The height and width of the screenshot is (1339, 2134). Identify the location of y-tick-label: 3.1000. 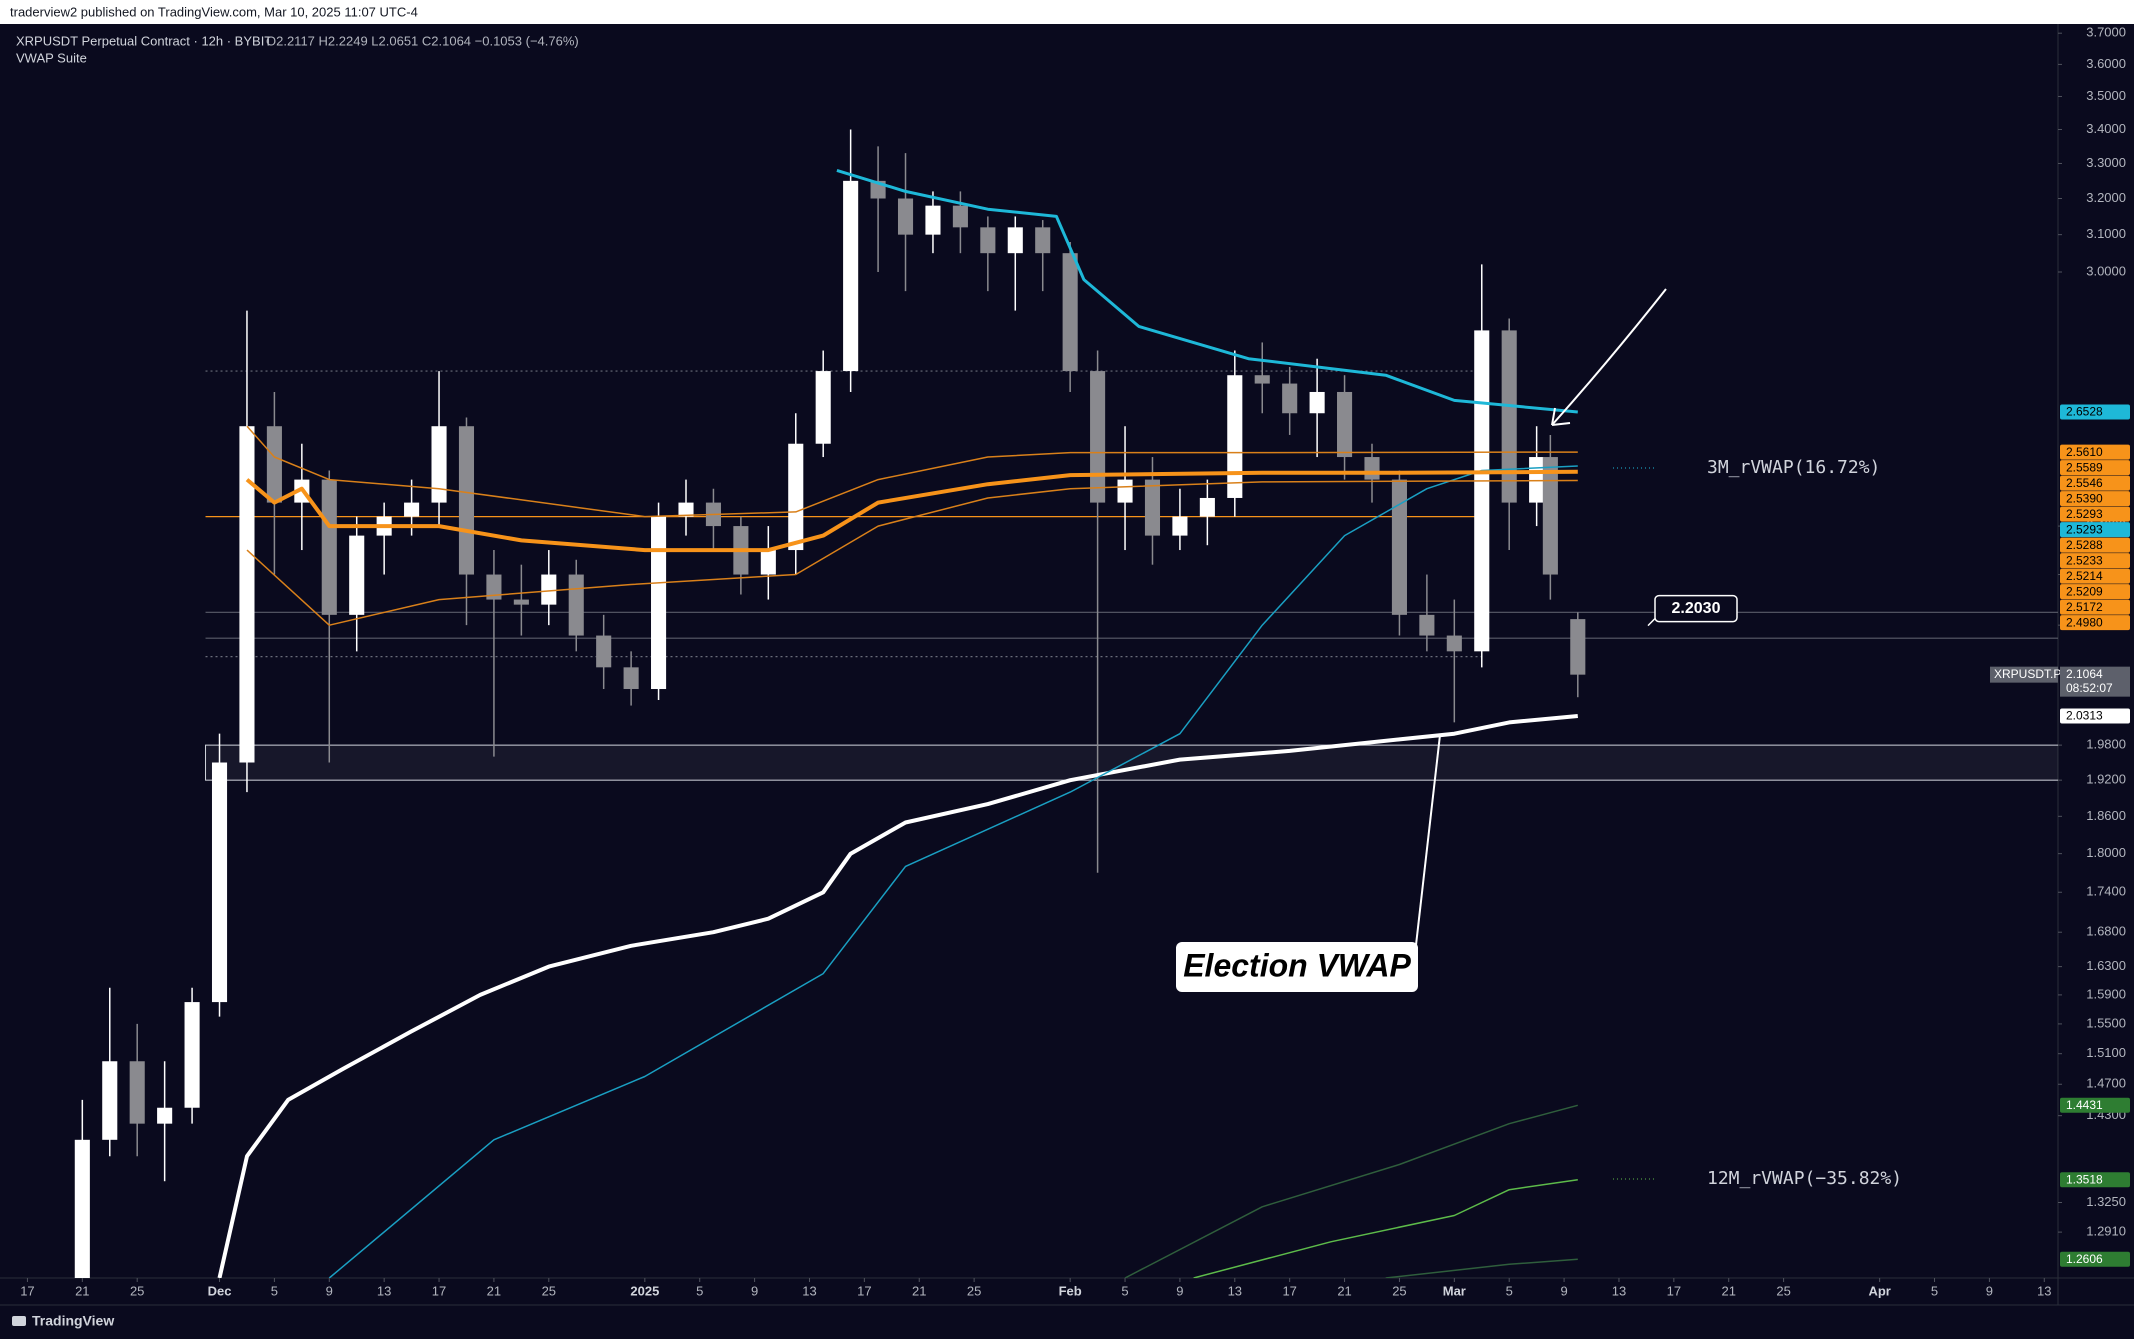
(2106, 233).